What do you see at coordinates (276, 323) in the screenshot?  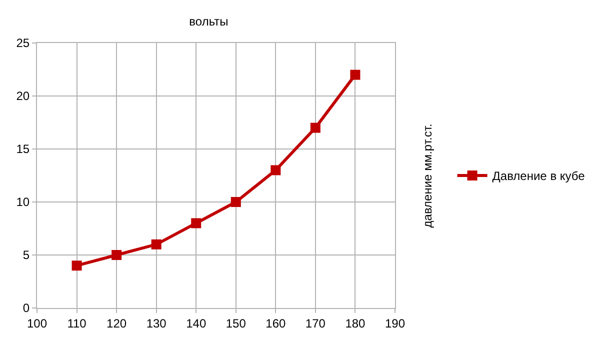 I see `x-tick-label: 160` at bounding box center [276, 323].